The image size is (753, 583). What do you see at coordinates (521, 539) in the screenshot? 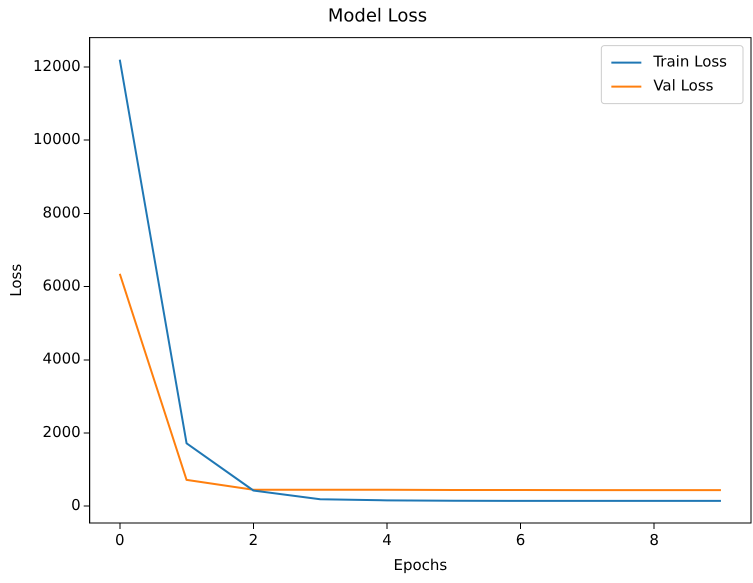
I see `x-tick-label: 6` at bounding box center [521, 539].